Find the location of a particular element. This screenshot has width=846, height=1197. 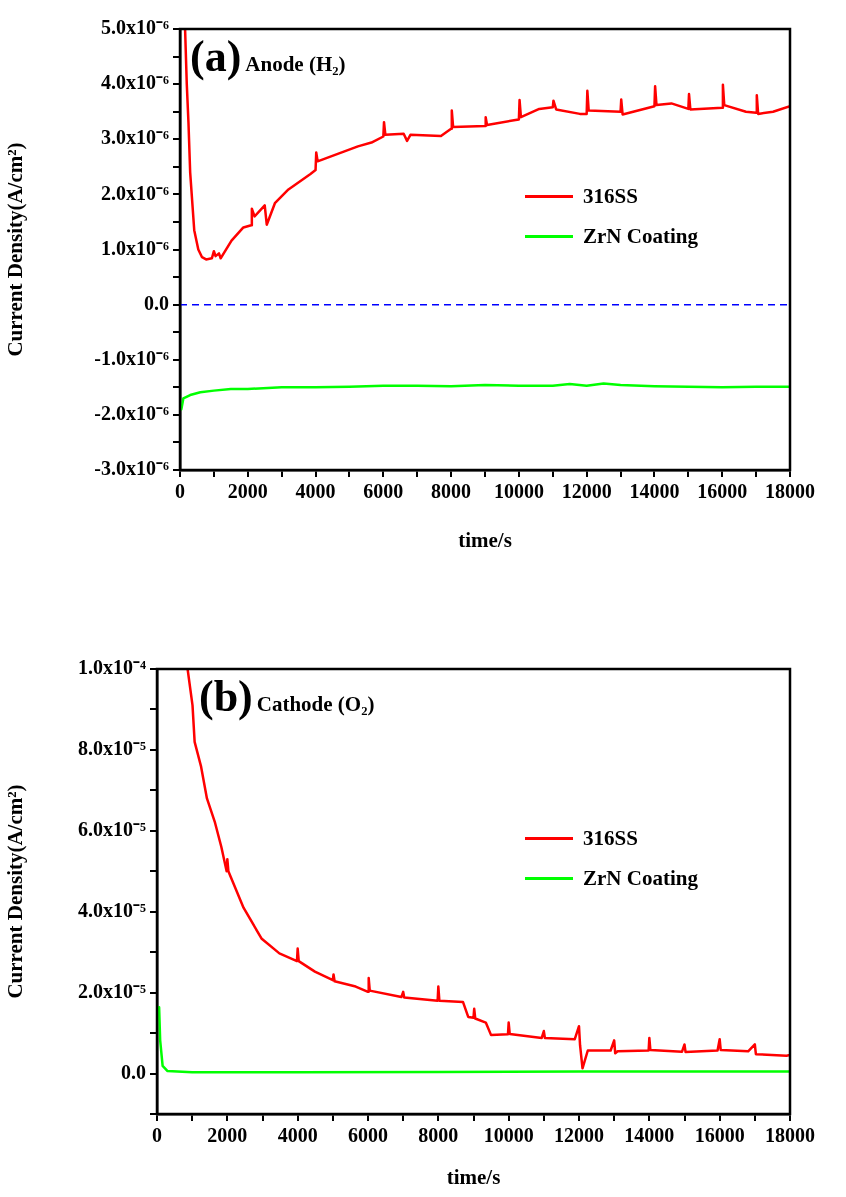

y-tick-label: 5.0x10⁻⁶ is located at coordinates (135, 27).